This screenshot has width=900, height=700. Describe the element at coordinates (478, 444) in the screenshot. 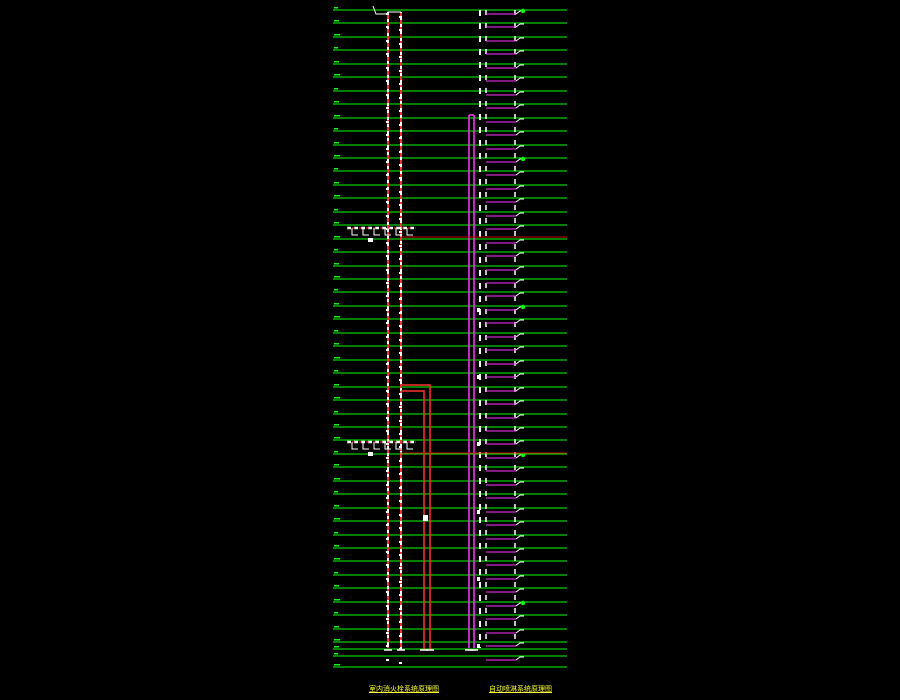

I see `flow-switch-mark` at that location.